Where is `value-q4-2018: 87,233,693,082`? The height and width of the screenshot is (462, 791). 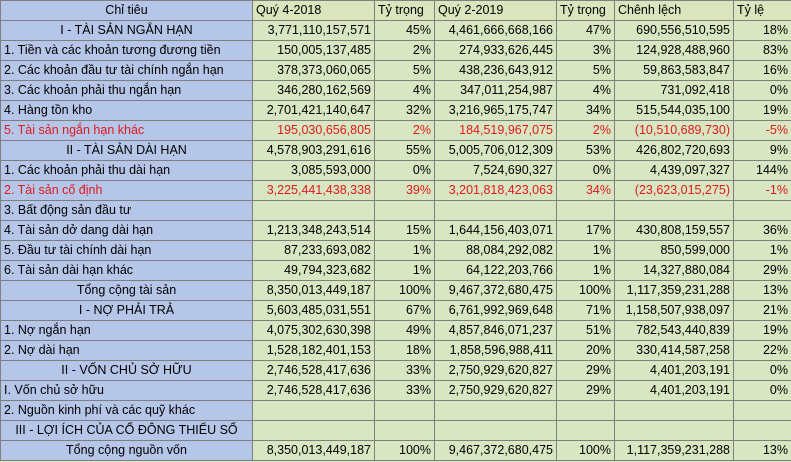
value-q4-2018: 87,233,693,082 is located at coordinates (313, 250).